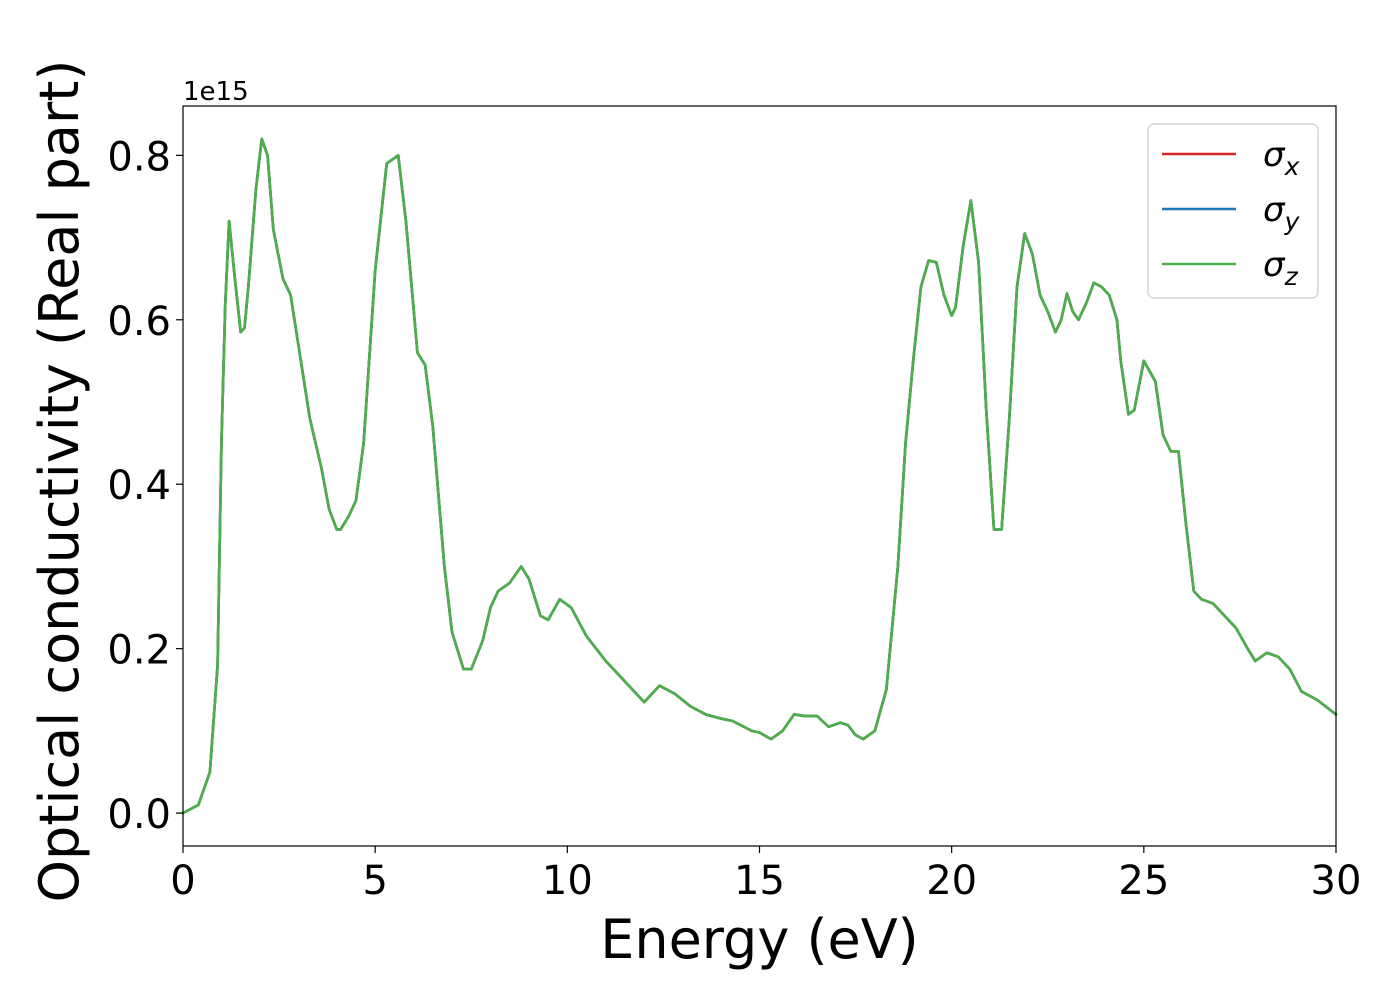 The width and height of the screenshot is (1400, 1000). Describe the element at coordinates (1336, 881) in the screenshot. I see `x-tick-label: 30` at that location.